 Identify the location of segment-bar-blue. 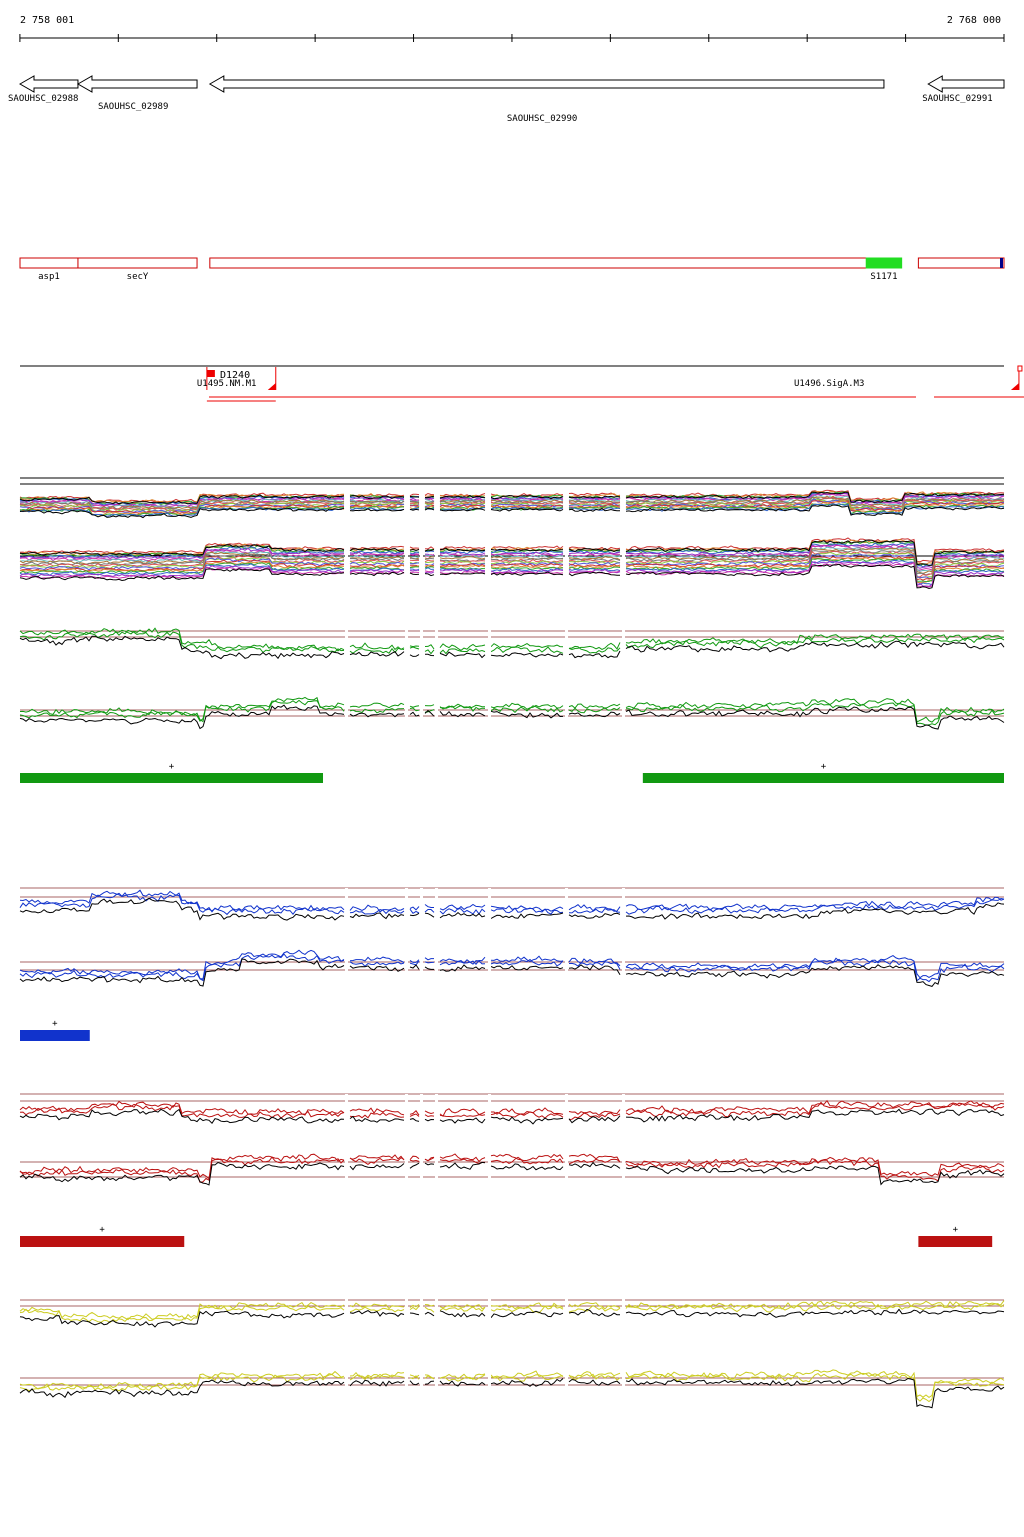
(55, 1035).